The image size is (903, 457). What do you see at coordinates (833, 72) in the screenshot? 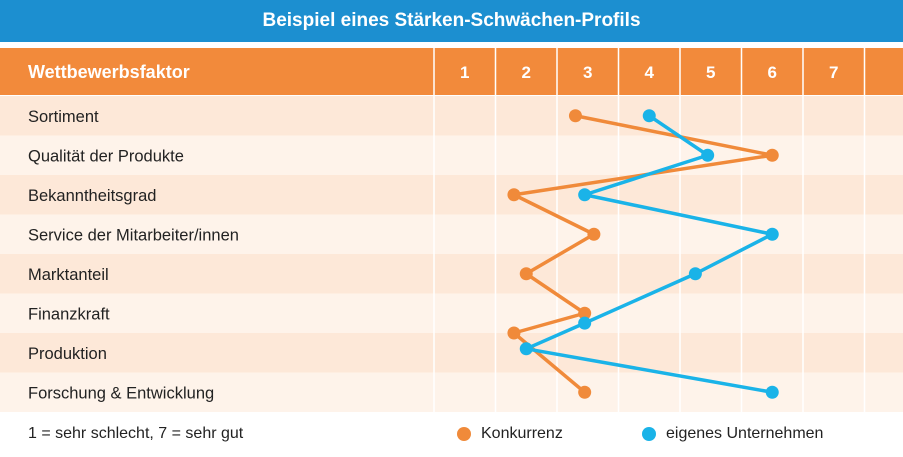
I see `scale-label-7: 7` at bounding box center [833, 72].